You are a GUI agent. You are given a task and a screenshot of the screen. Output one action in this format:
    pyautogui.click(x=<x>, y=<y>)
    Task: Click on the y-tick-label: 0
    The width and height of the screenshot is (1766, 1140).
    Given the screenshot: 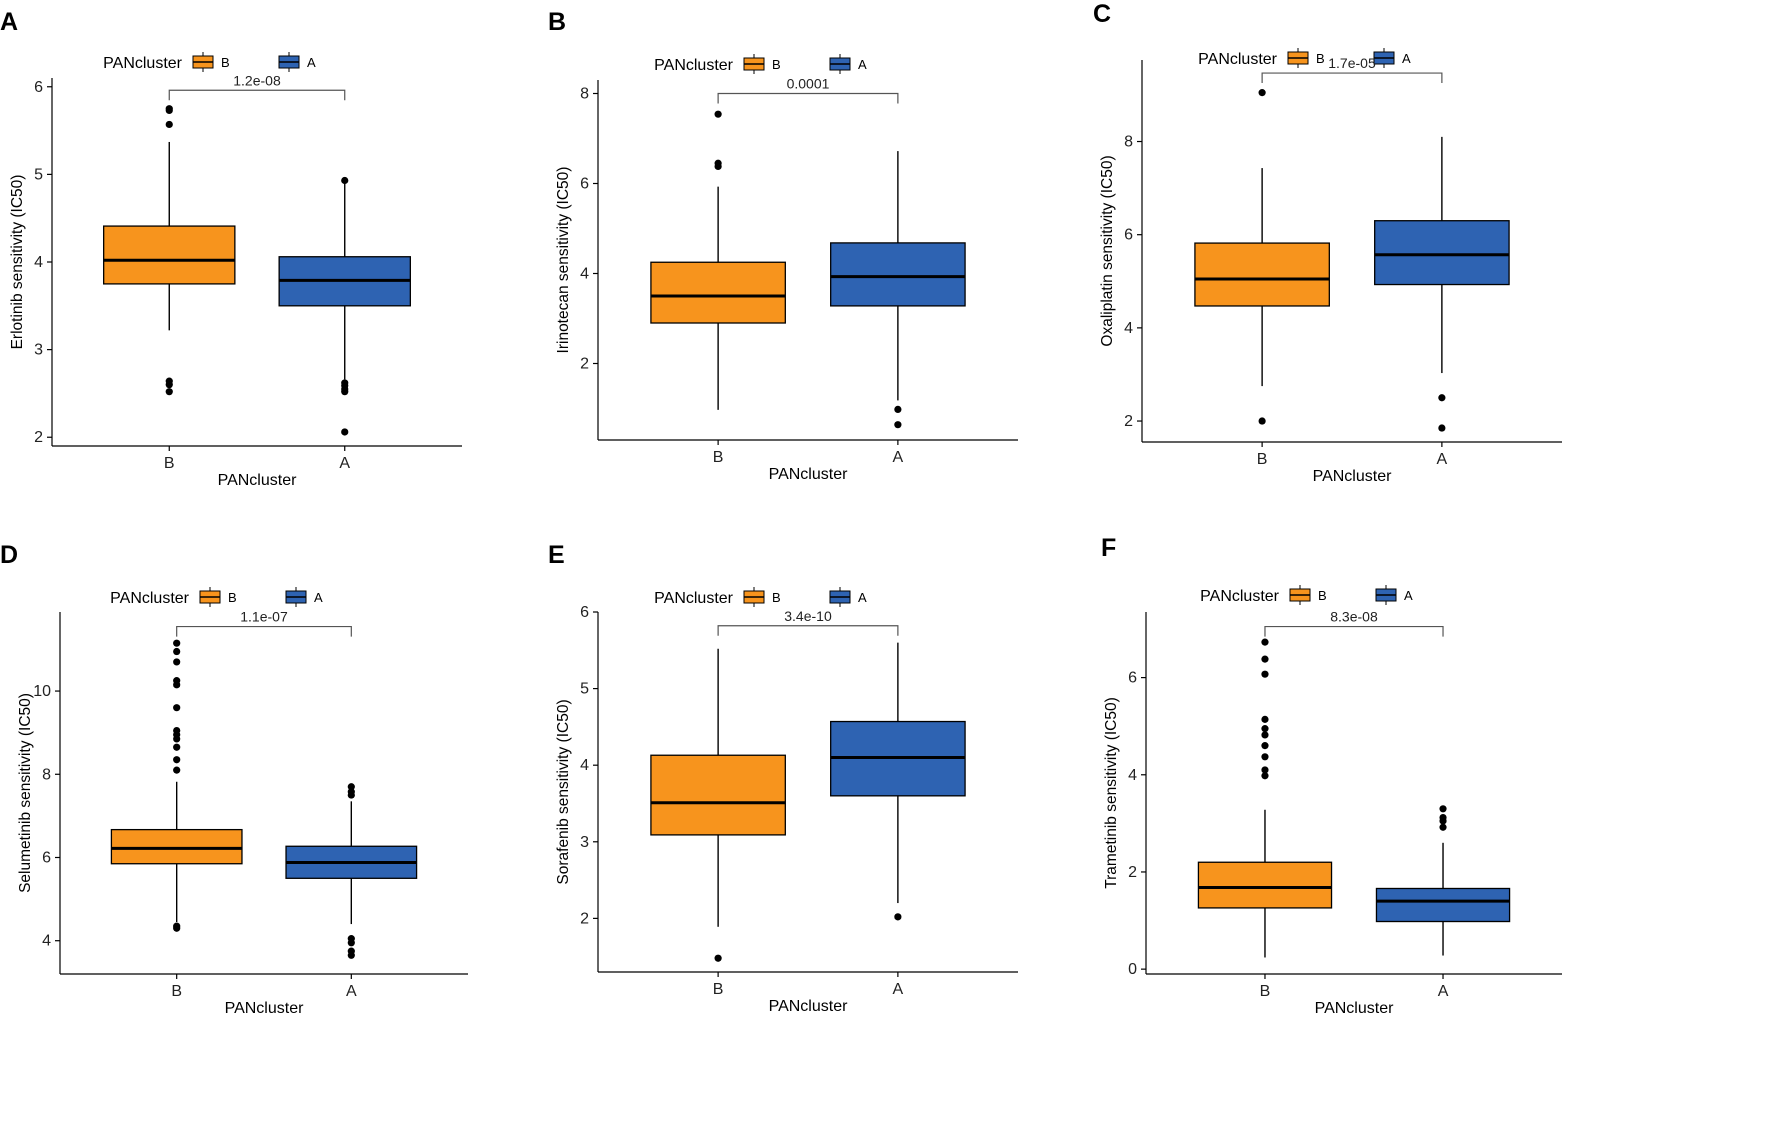 What is the action you would take?
    pyautogui.click(x=1132, y=969)
    